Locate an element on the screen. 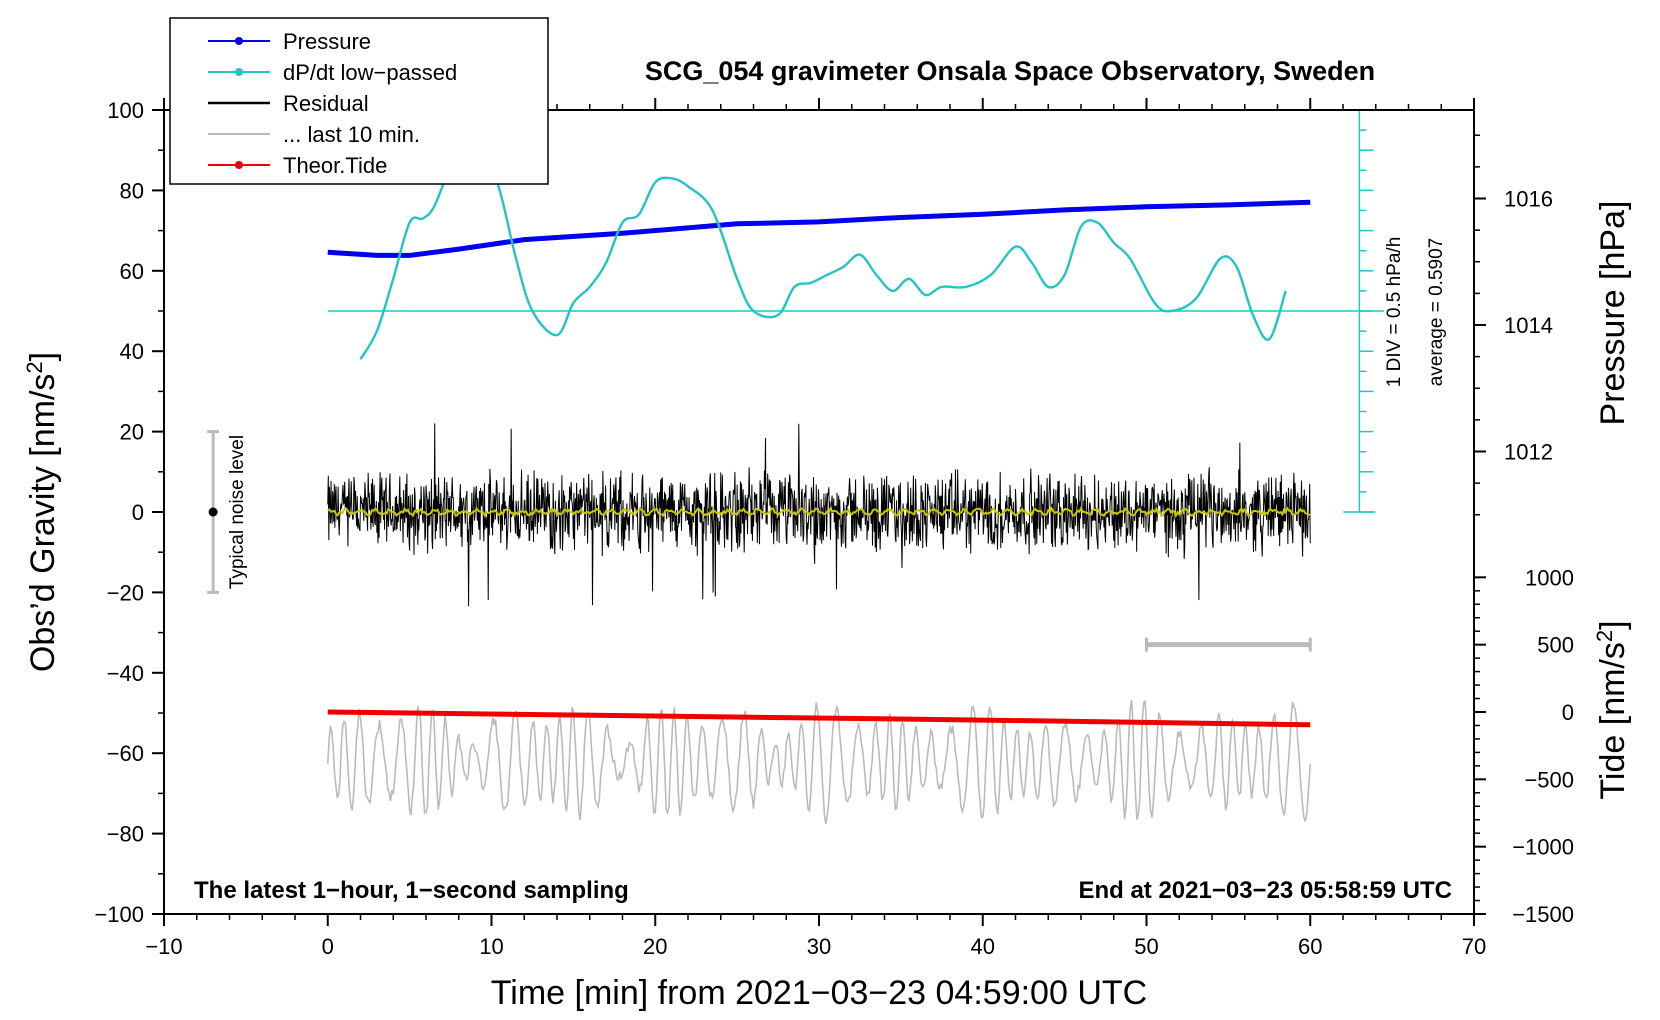  pressure-tick-label: 1014 is located at coordinates (1528, 325).